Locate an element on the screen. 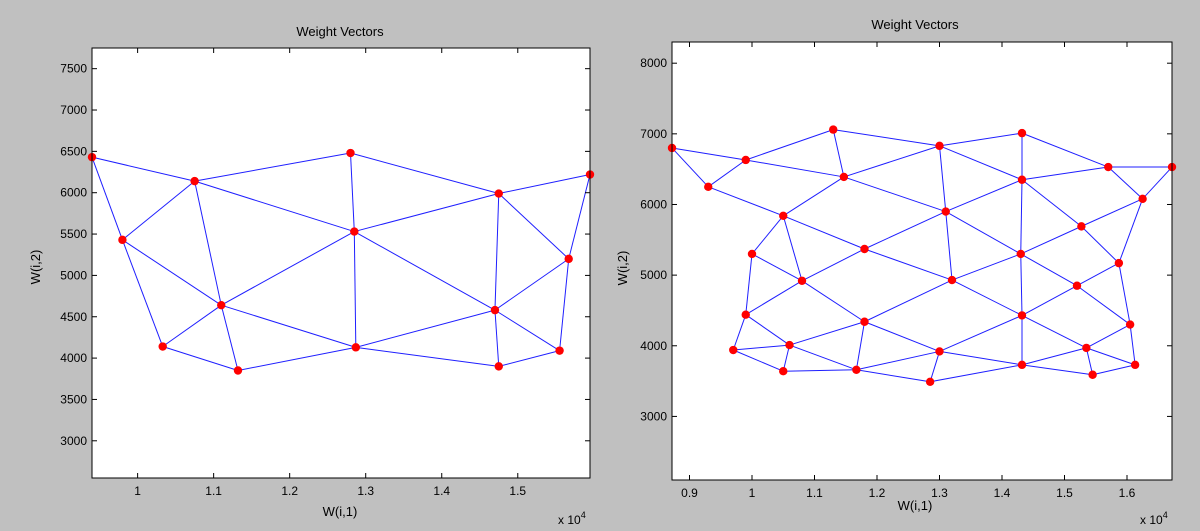 The height and width of the screenshot is (531, 1200). y-tick-label: 7500 is located at coordinates (73, 69).